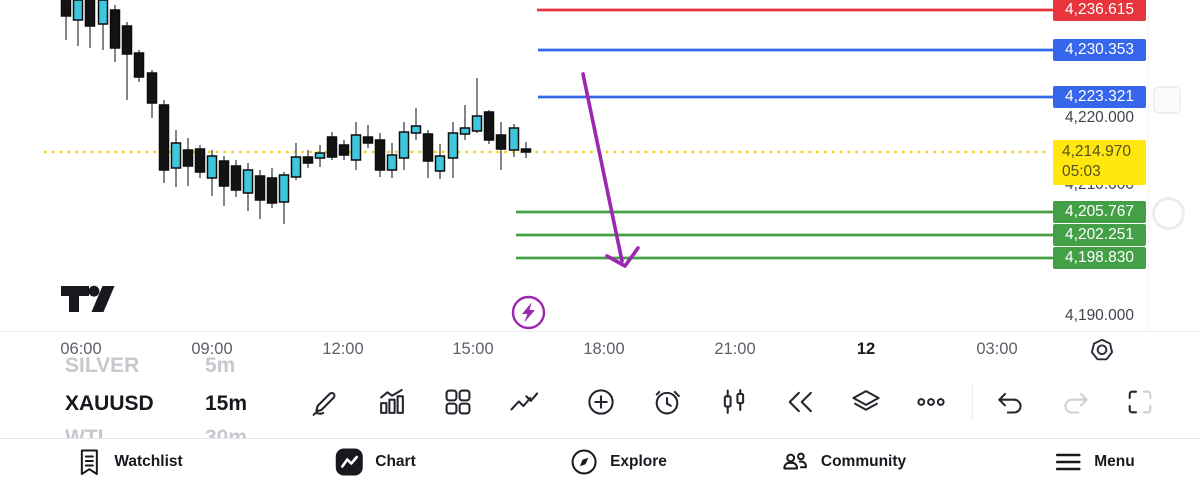 This screenshot has width=1200, height=484. I want to click on price-scale-divider, so click(1148, 165).